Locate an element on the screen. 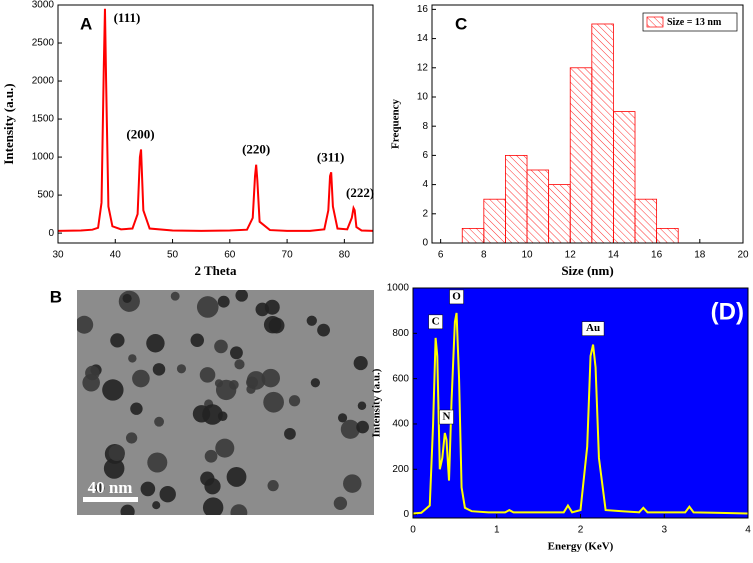 This screenshot has height=563, width=753. y-tick-label: 1000 is located at coordinates (43, 157).